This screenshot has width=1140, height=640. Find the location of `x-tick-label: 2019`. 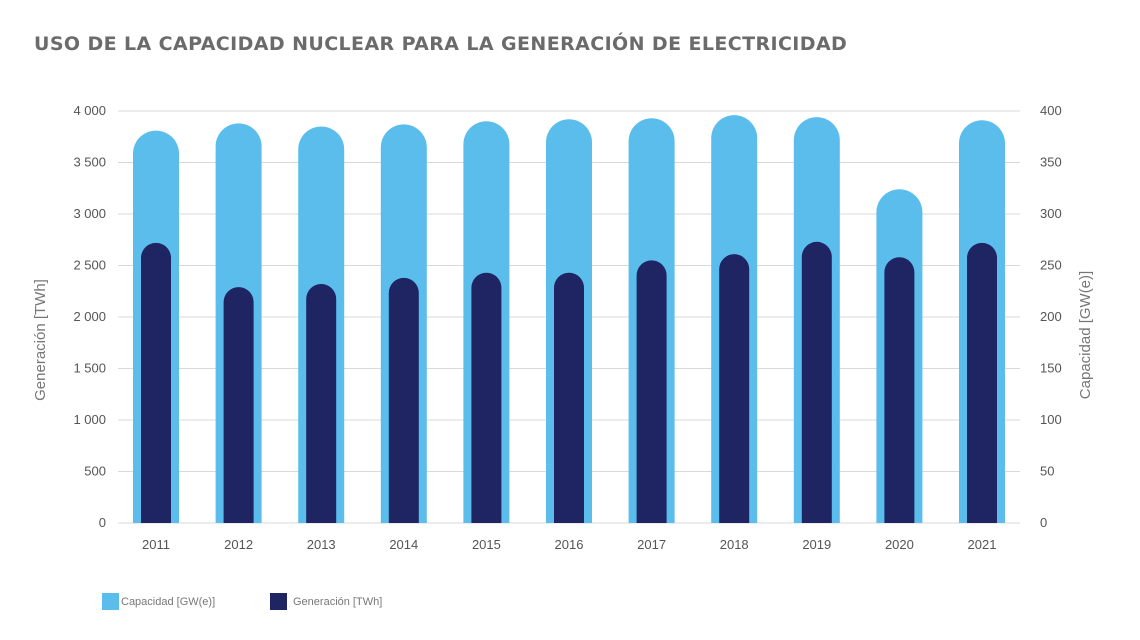

x-tick-label: 2019 is located at coordinates (816, 544).